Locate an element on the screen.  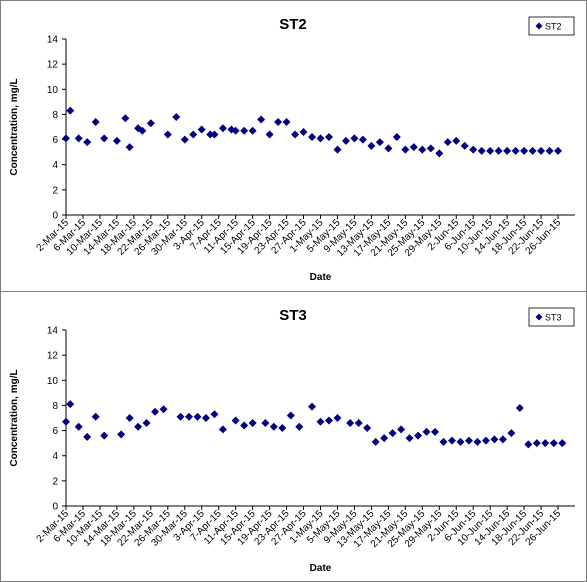
legend-box is located at coordinates (551, 26).